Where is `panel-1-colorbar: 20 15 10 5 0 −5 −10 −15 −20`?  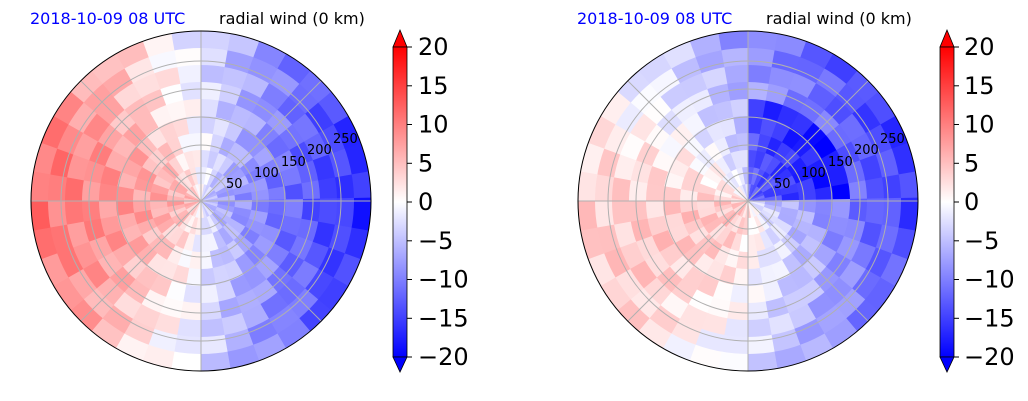
panel-1-colorbar: 20 15 10 5 0 −5 −10 −15 −20 is located at coordinates (430, 200).